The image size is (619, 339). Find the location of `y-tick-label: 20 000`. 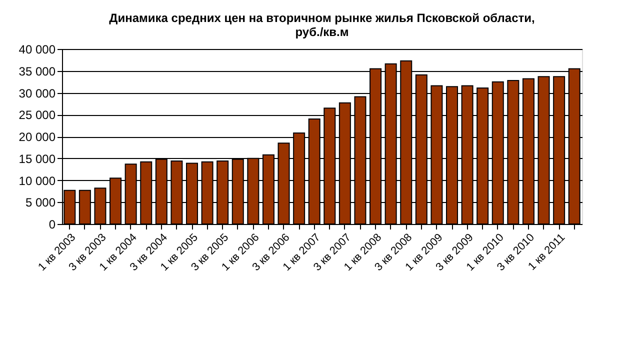

y-tick-label: 20 000 is located at coordinates (37, 137).